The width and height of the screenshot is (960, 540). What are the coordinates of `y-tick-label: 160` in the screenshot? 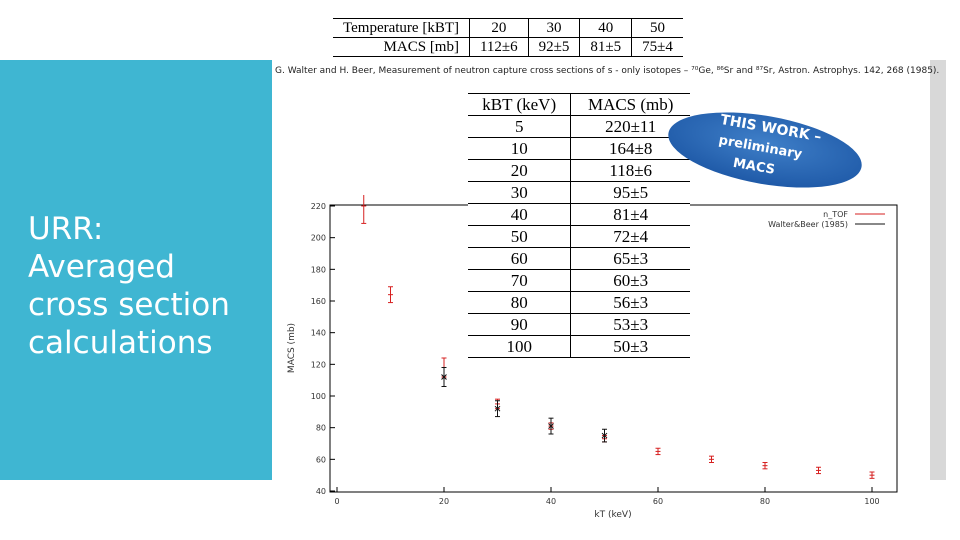 It's located at (318, 301).